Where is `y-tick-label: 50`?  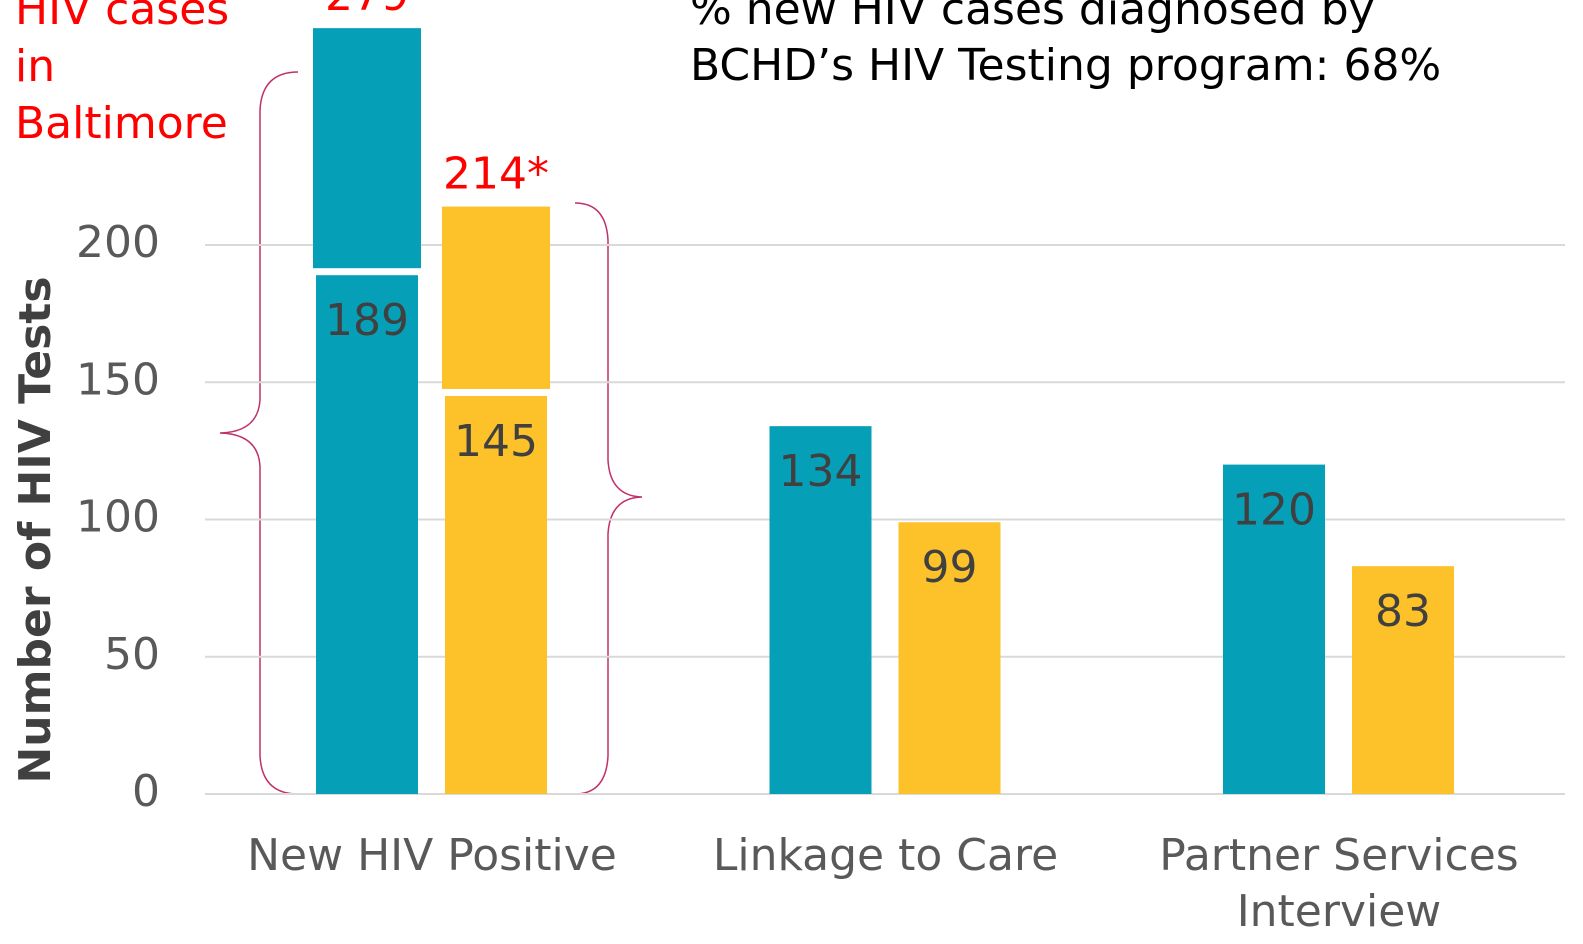
y-tick-label: 50 is located at coordinates (132, 654).